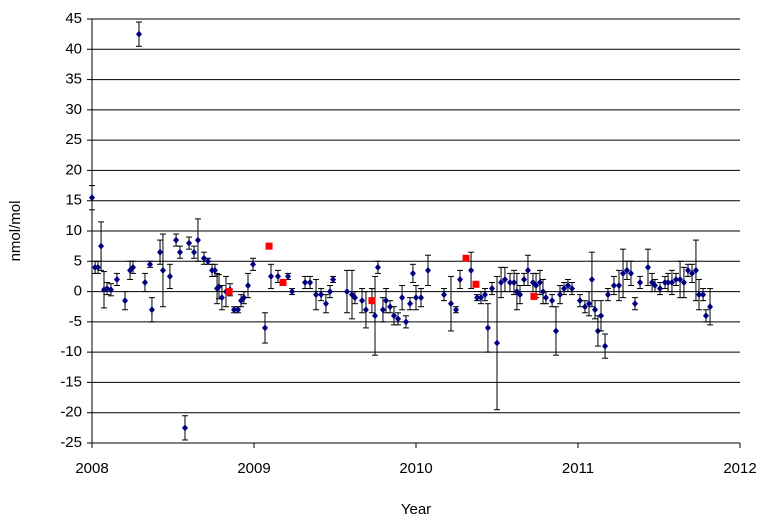 This screenshot has height=526, width=769. I want to click on x-axis-title: Year, so click(416, 509).